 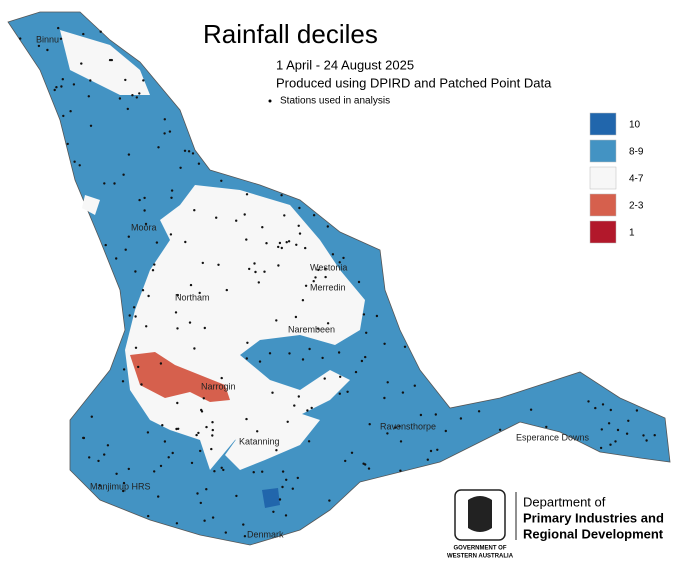 I want to click on place-label: Esperance Downs, so click(x=553, y=437).